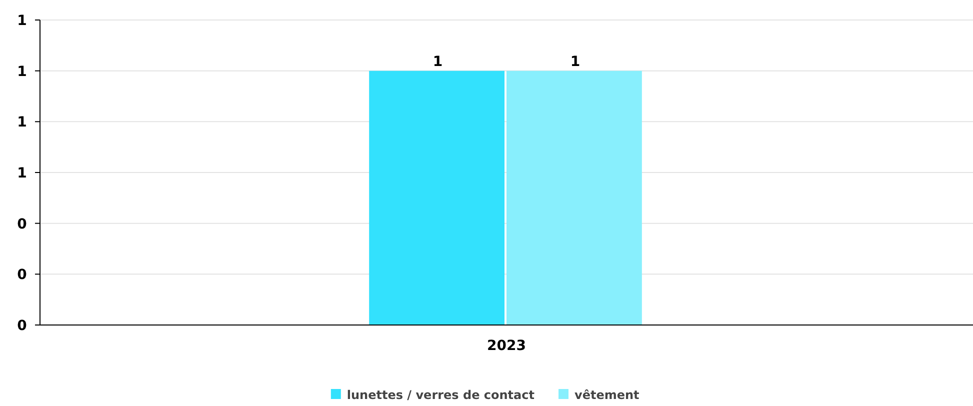 Image resolution: width=973 pixels, height=406 pixels. Describe the element at coordinates (506, 346) in the screenshot. I see `x-tick-label: 2023` at that location.